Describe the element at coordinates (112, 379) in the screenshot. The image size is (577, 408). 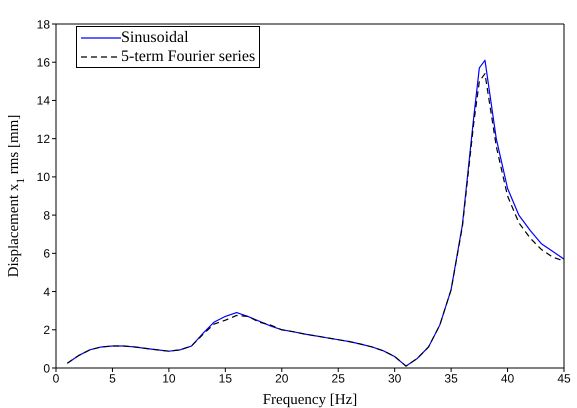
I see `x-tick-label: 5` at that location.